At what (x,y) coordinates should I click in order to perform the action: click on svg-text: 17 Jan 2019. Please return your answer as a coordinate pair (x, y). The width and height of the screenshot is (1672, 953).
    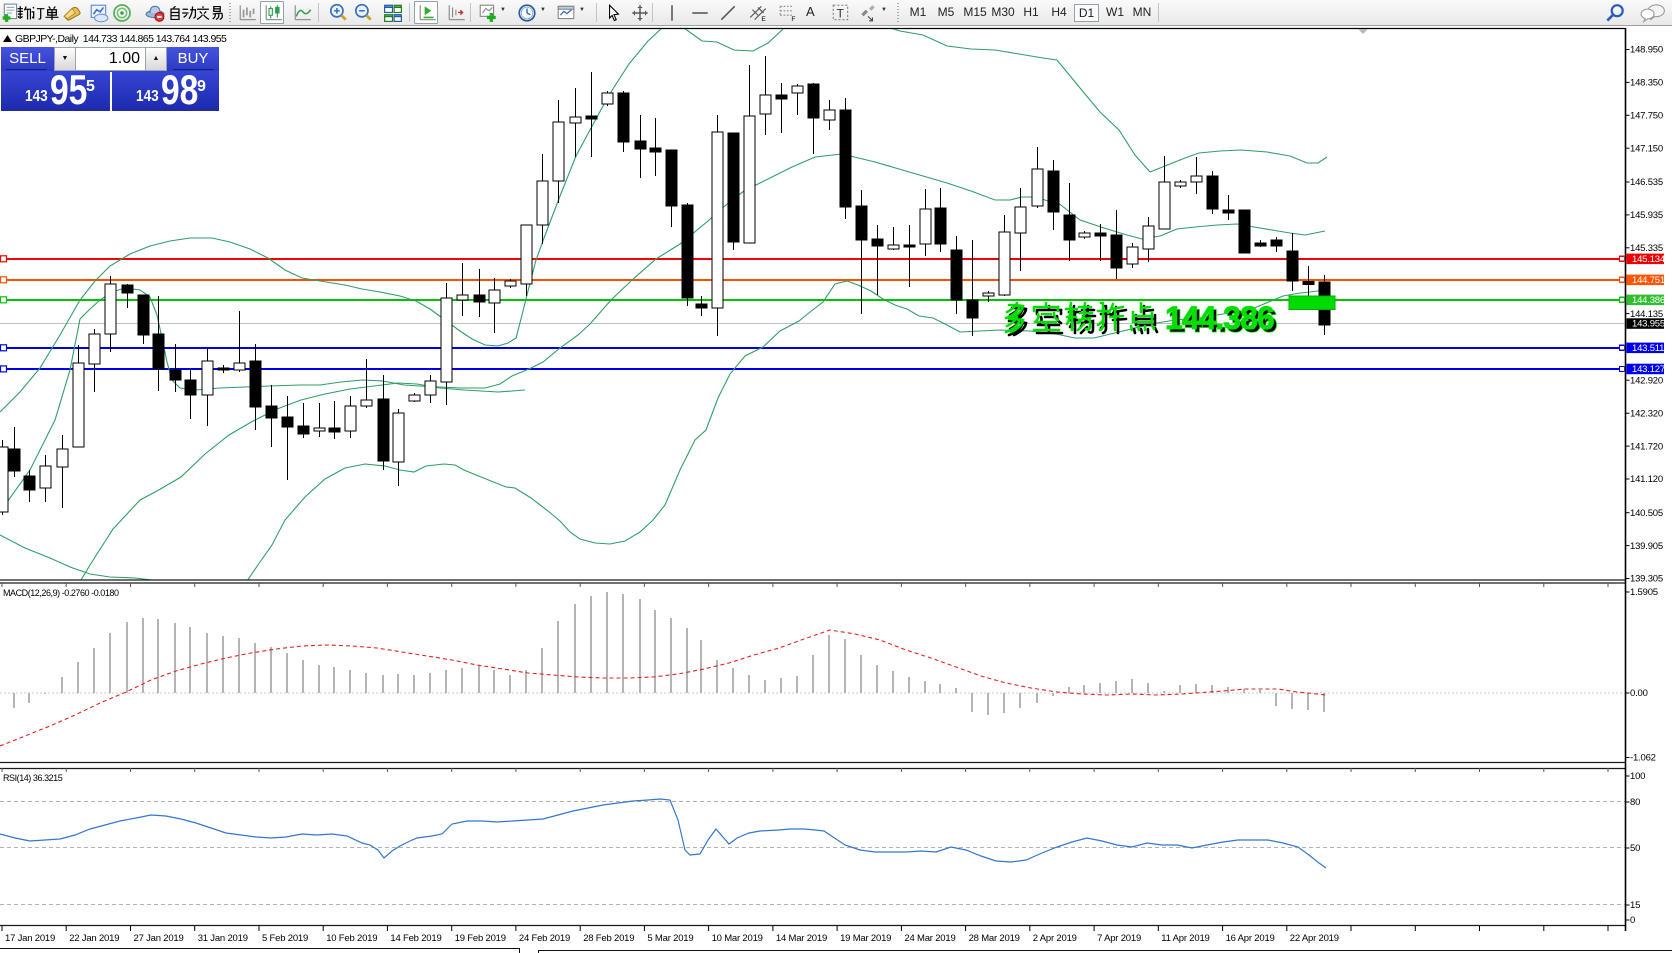
    Looking at the image, I should click on (30, 938).